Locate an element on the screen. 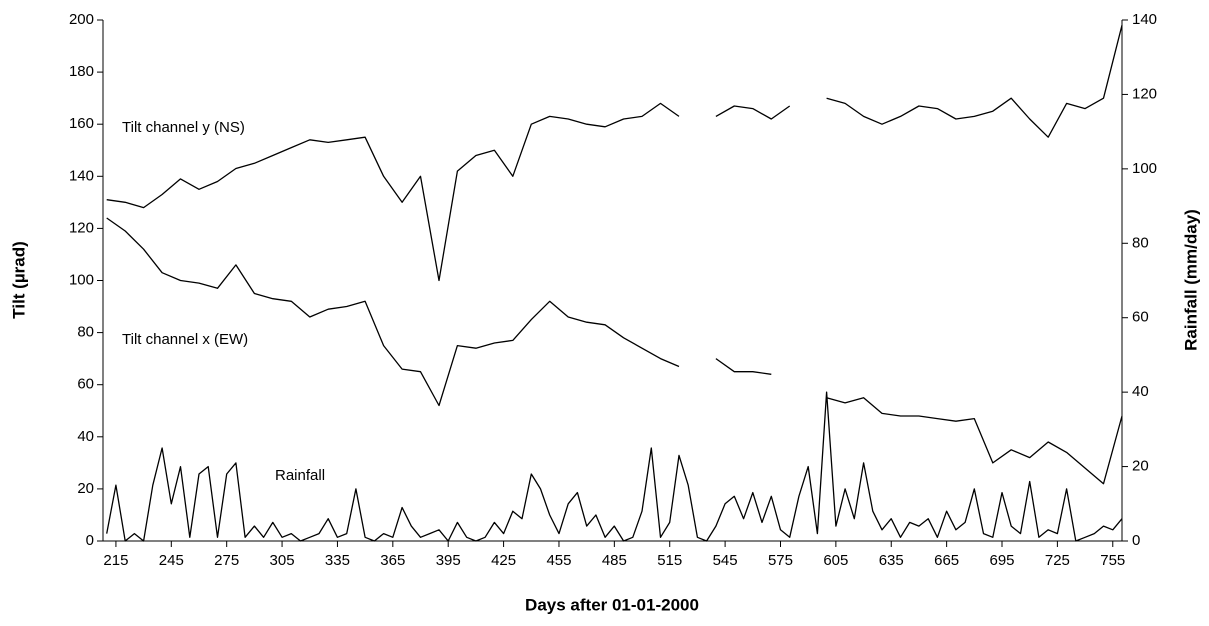  x-tick-label: 365 is located at coordinates (392, 560).